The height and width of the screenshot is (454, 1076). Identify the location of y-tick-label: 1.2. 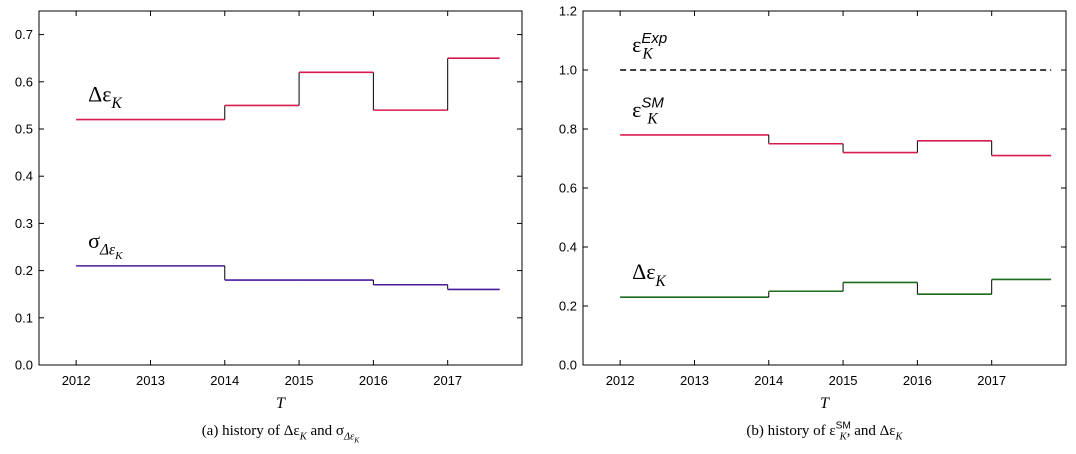
(568, 11).